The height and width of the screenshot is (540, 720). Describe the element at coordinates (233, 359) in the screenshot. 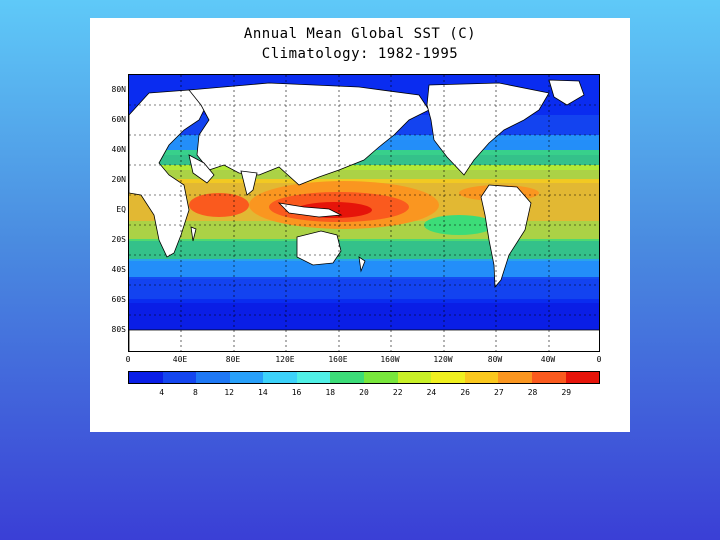

I see `lon-label: 80E` at that location.